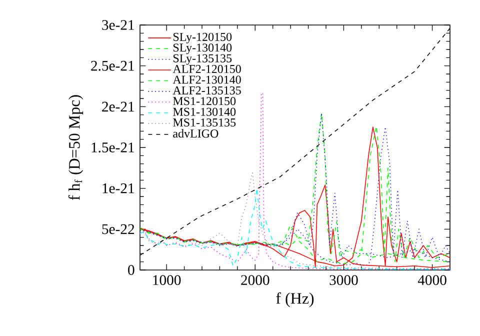 Image resolution: width=480 pixels, height=336 pixels. What do you see at coordinates (202, 49) in the screenshot?
I see `legend-label: SLy-130140` at bounding box center [202, 49].